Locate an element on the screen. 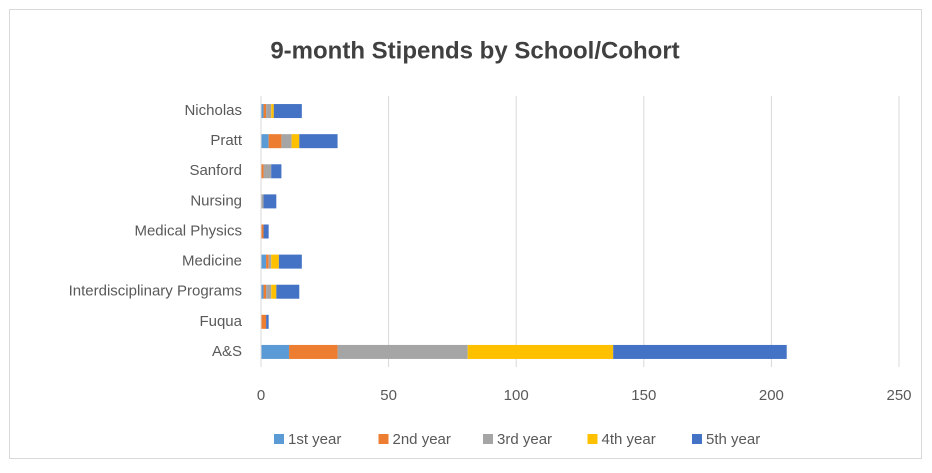 This screenshot has width=932, height=473. x-tick-label: 200 is located at coordinates (771, 395).